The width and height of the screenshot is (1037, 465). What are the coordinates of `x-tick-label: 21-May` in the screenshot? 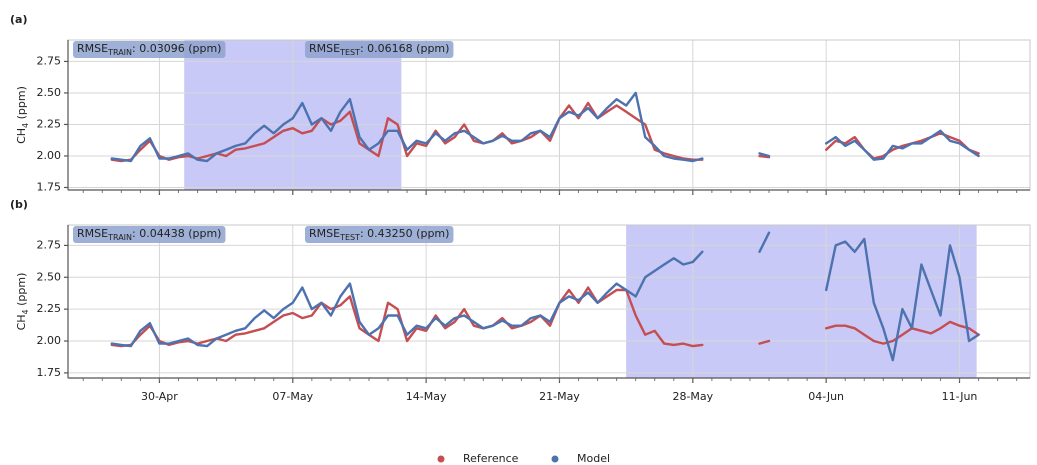 It's located at (559, 396).